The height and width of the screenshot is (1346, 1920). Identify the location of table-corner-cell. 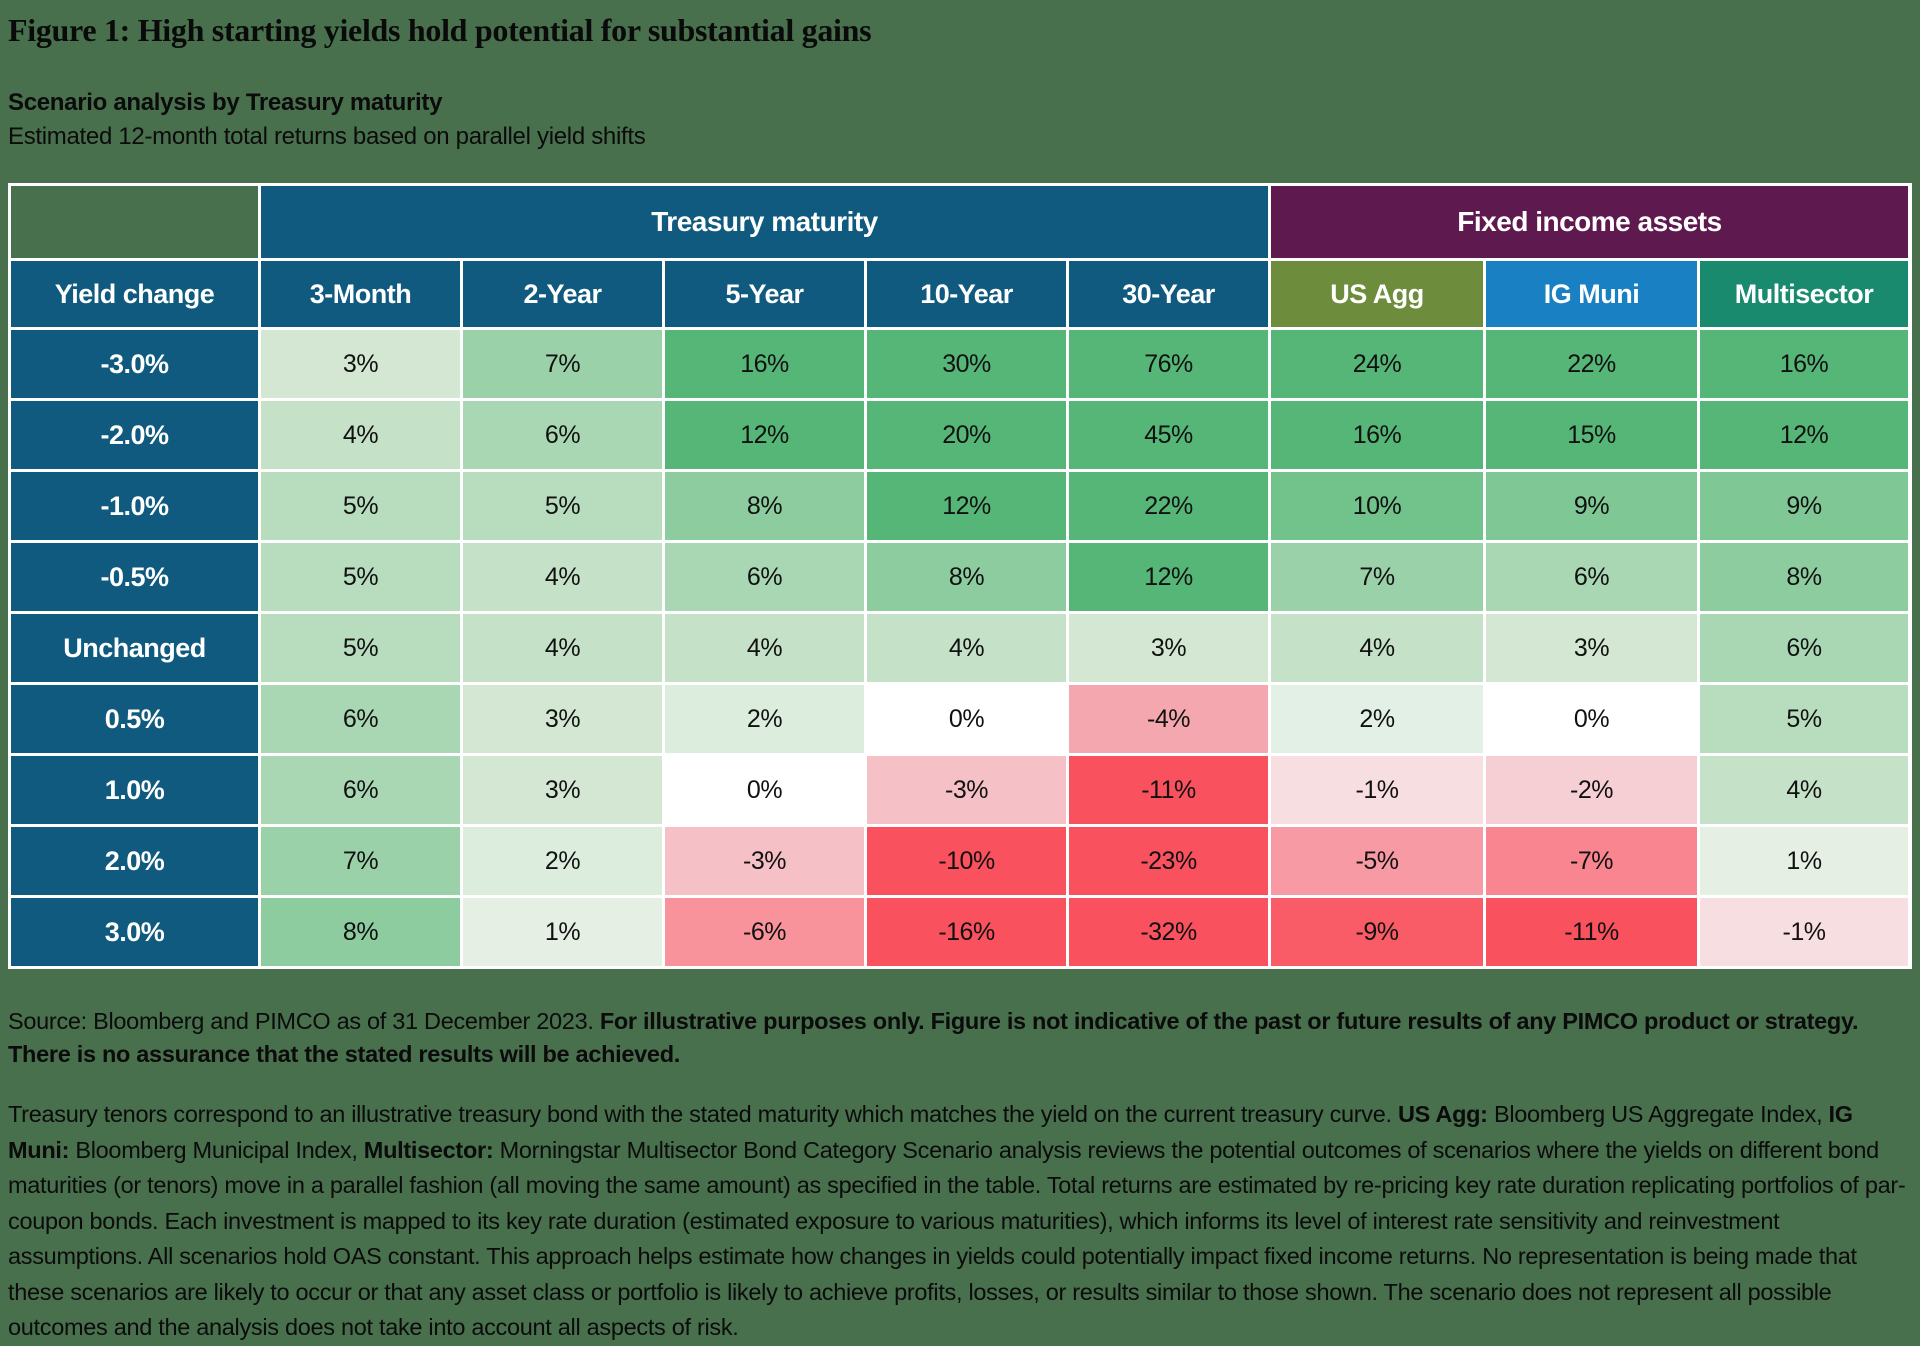
(134, 222).